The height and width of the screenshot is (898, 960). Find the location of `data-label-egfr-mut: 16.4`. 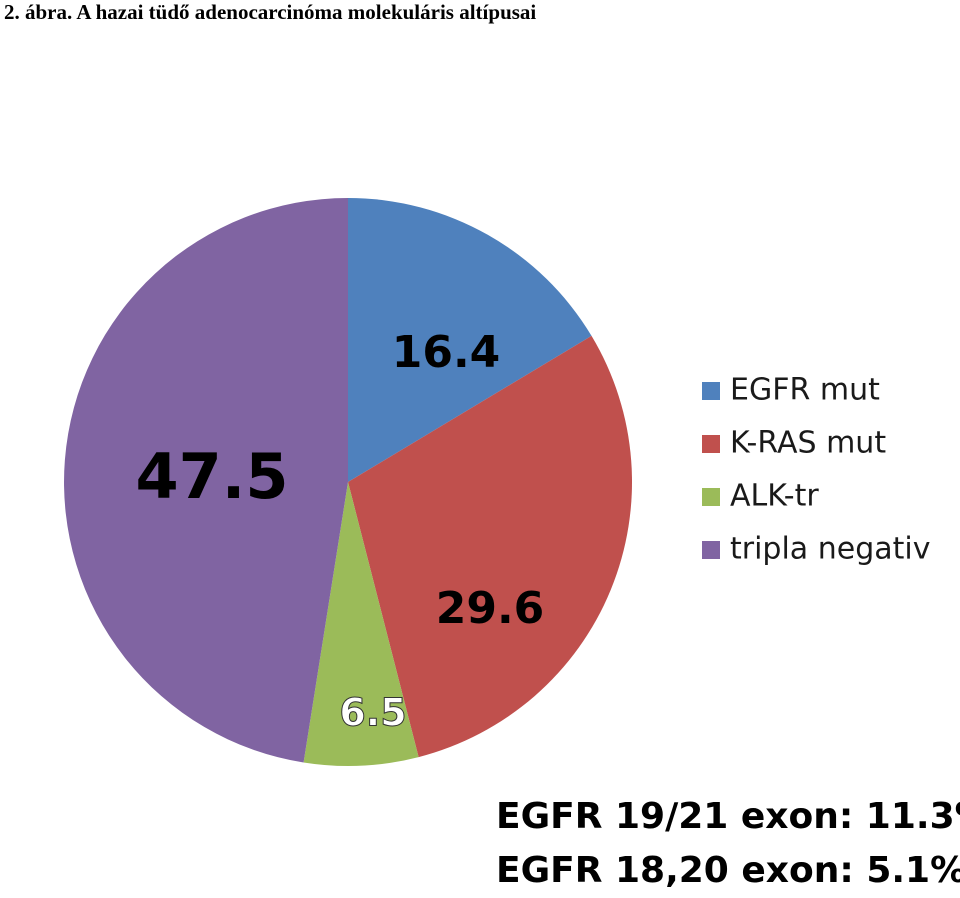

data-label-egfr-mut: 16.4 is located at coordinates (446, 352).